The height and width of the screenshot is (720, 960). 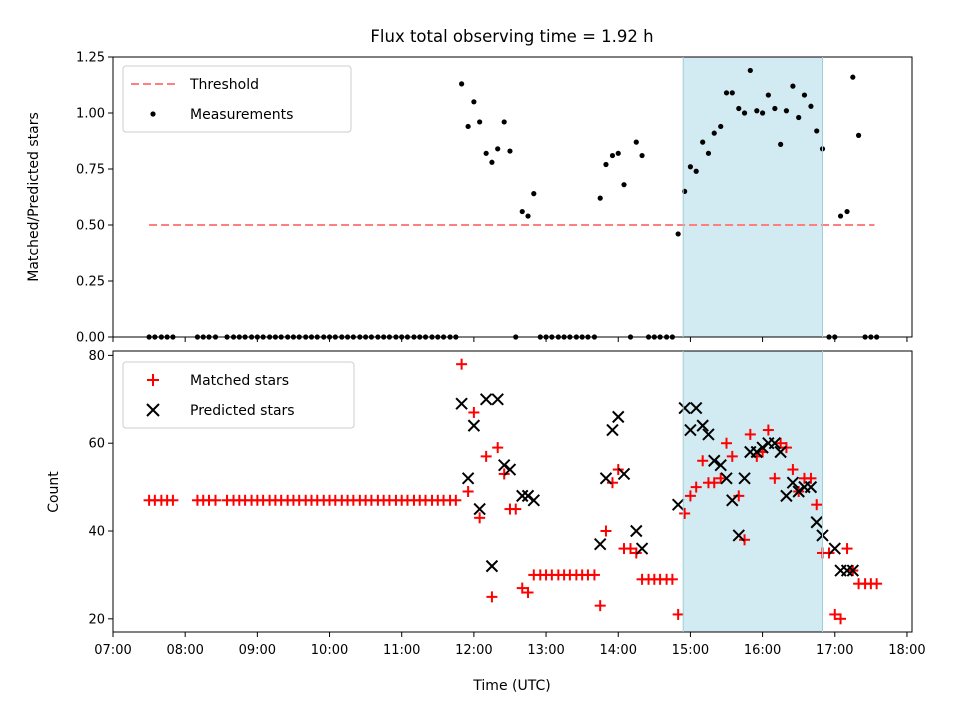 I want to click on bottom-y-ticks: 20 40 60 80, so click(x=100, y=488).